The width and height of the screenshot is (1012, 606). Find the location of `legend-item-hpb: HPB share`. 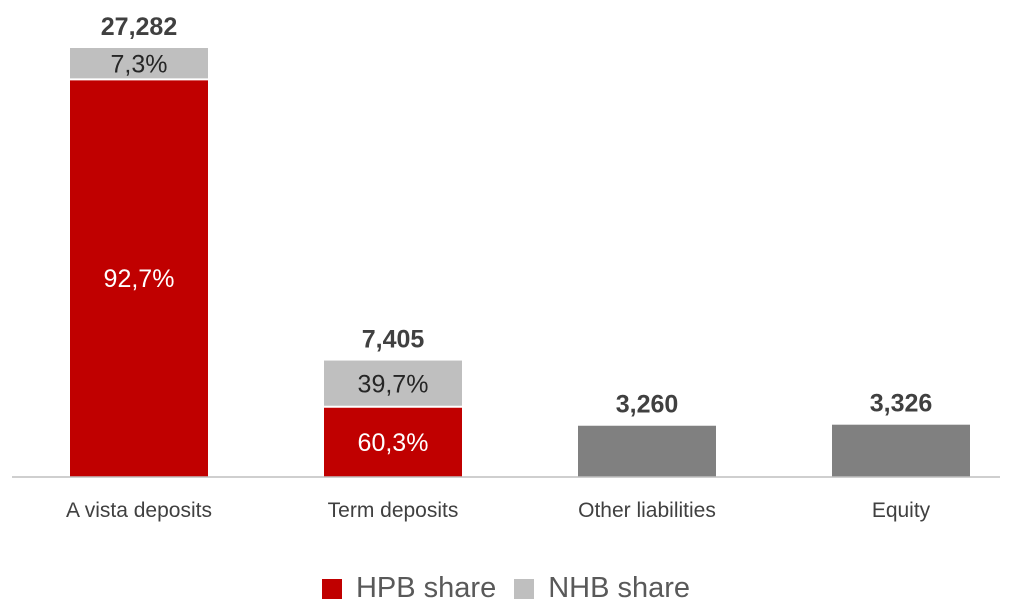

legend-item-hpb: HPB share is located at coordinates (409, 588).